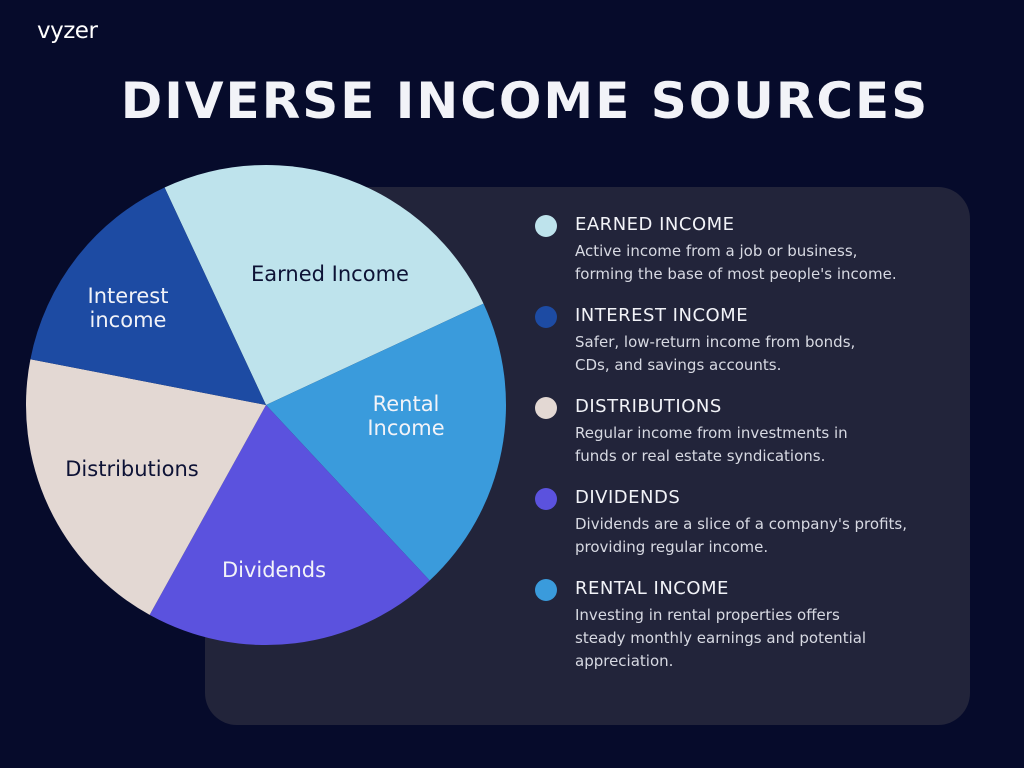  I want to click on pie-label: Distributions, so click(131, 469).